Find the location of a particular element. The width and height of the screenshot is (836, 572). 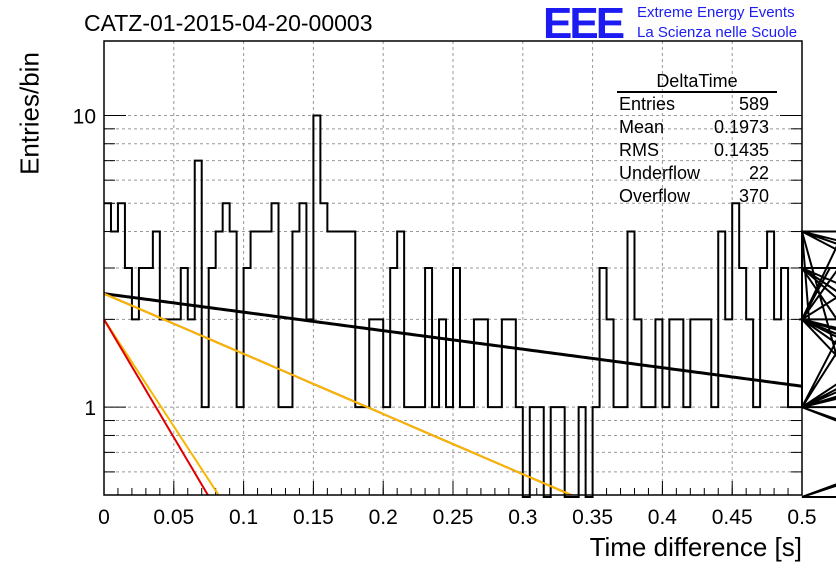

x-tick-label: 0.3 is located at coordinates (522, 517).